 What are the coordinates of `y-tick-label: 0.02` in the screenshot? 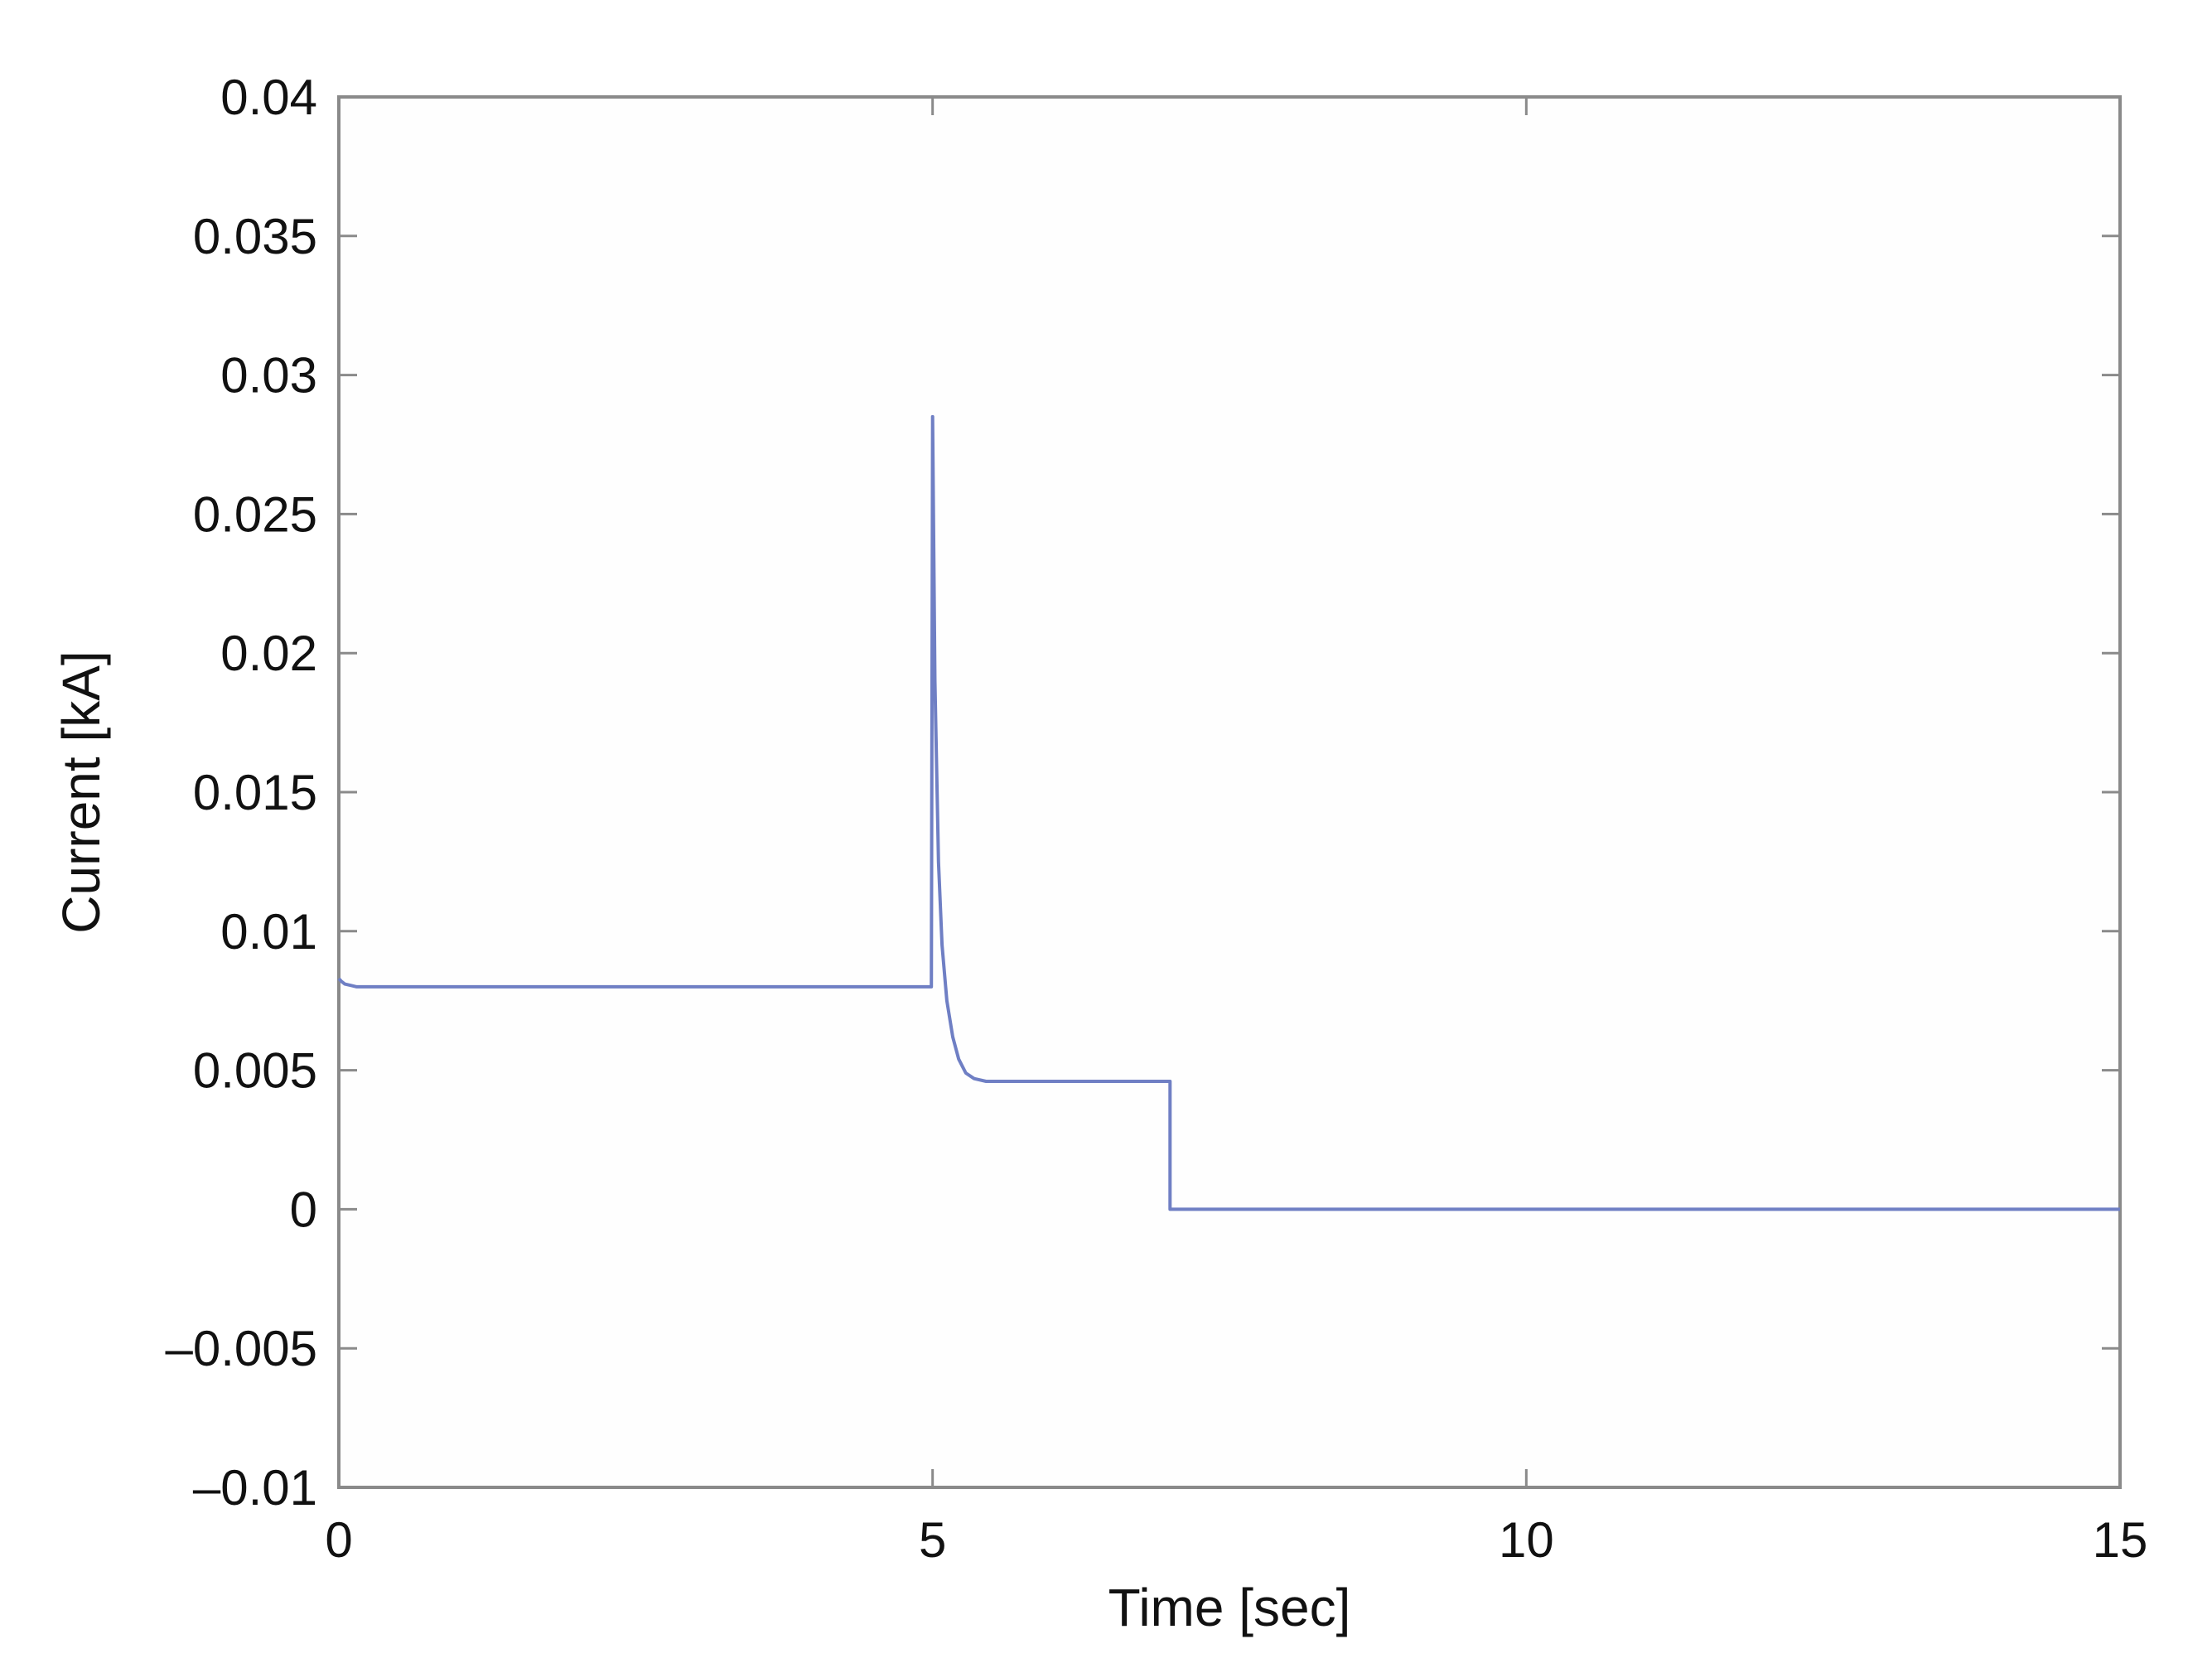 It's located at (268, 653).